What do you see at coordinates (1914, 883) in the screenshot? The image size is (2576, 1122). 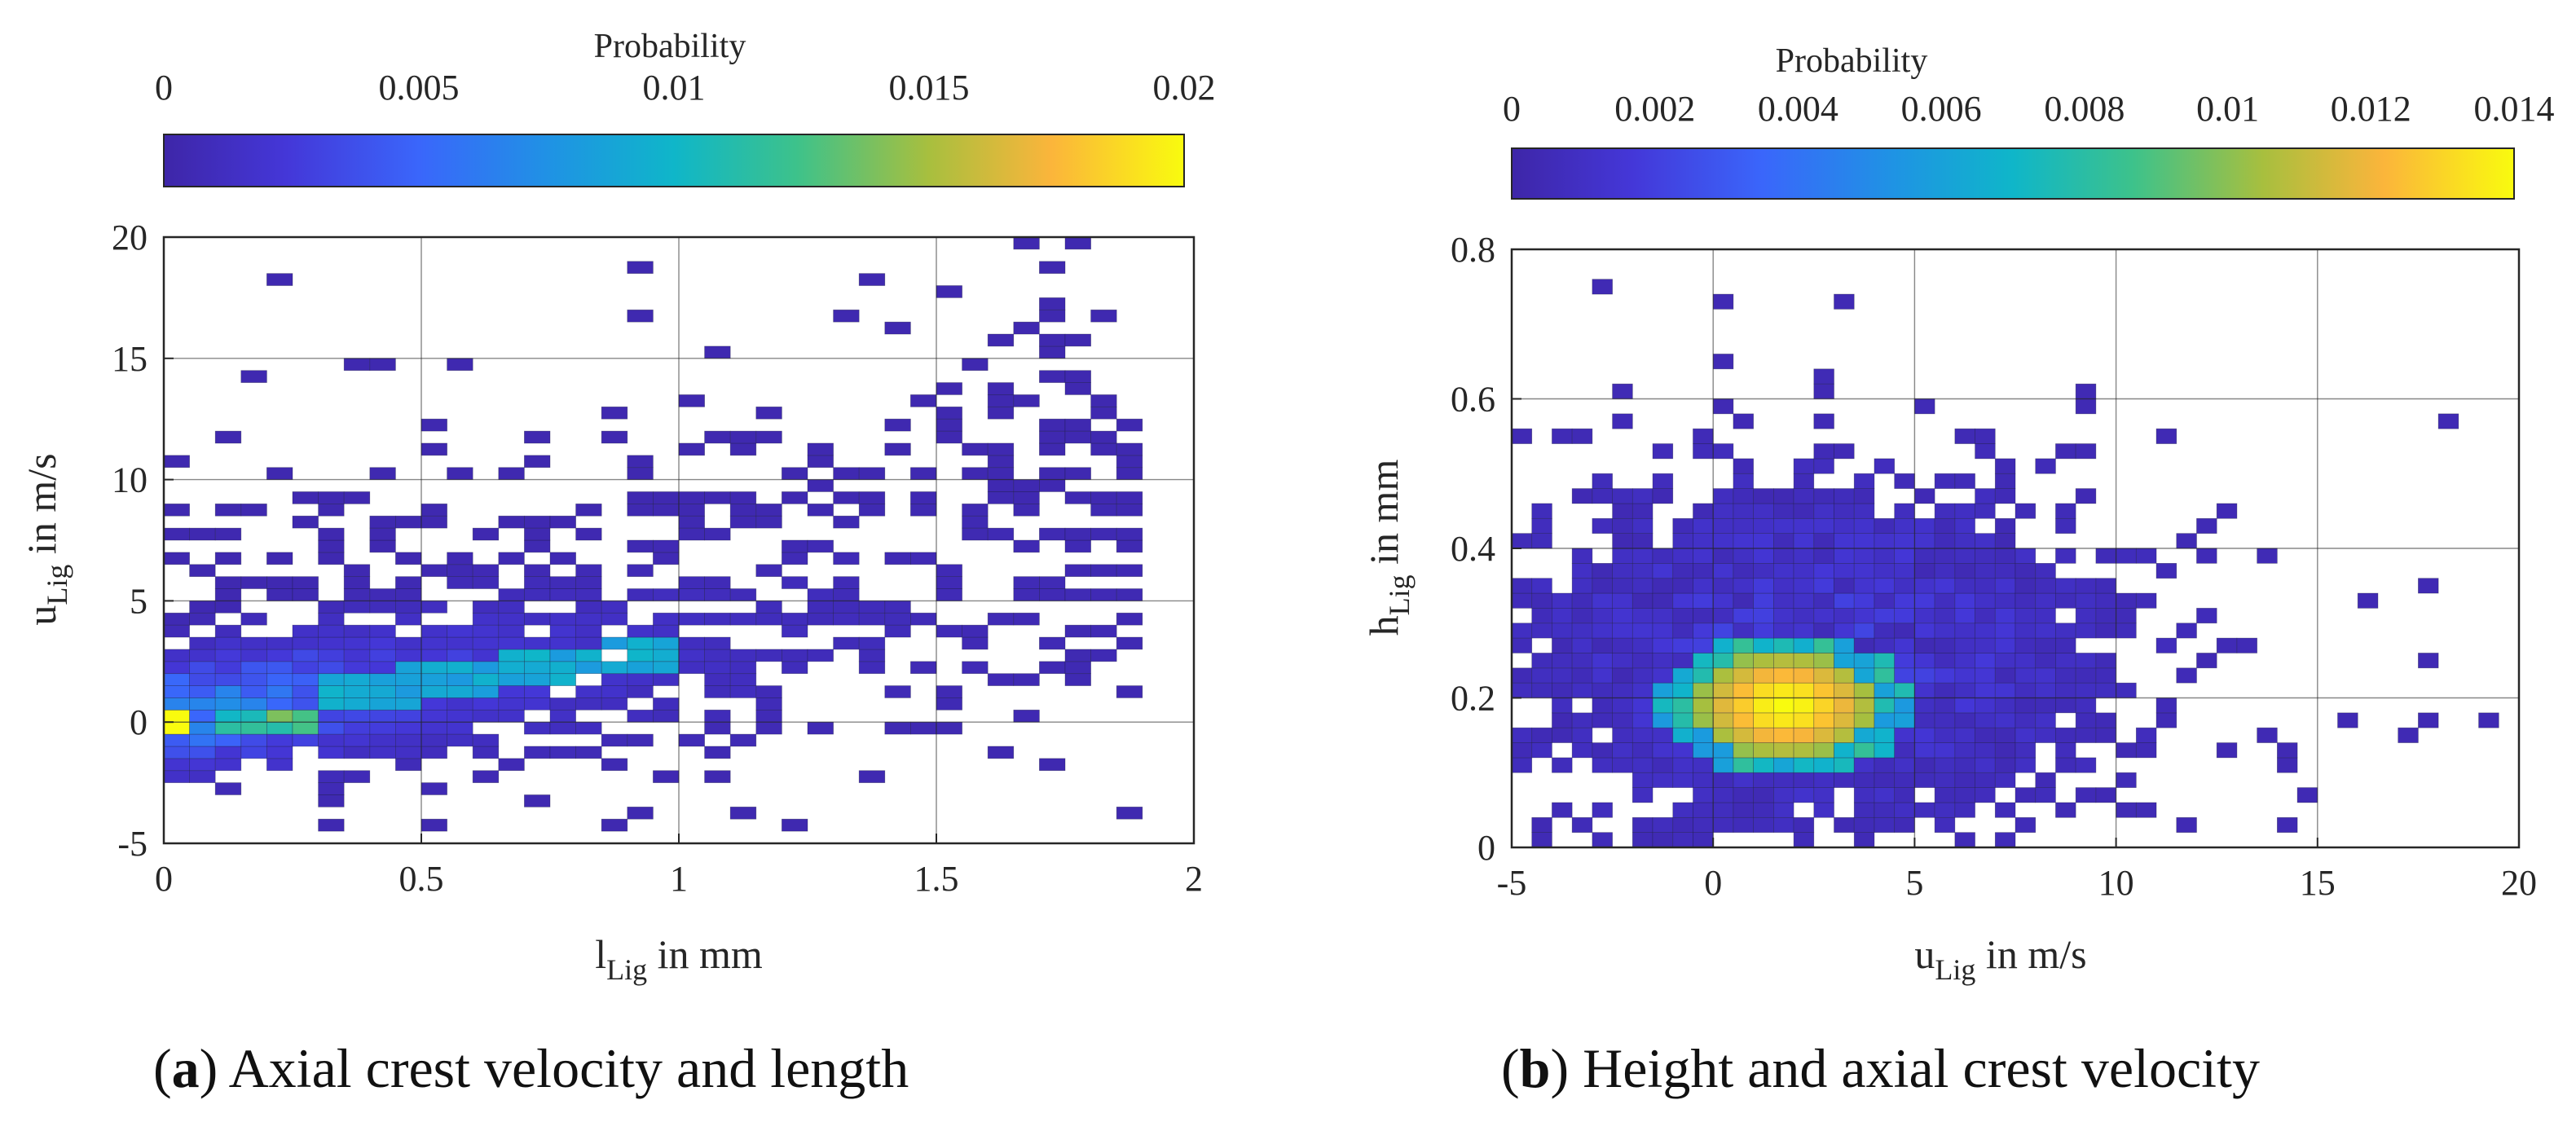 I see `x-tick-label: 5` at bounding box center [1914, 883].